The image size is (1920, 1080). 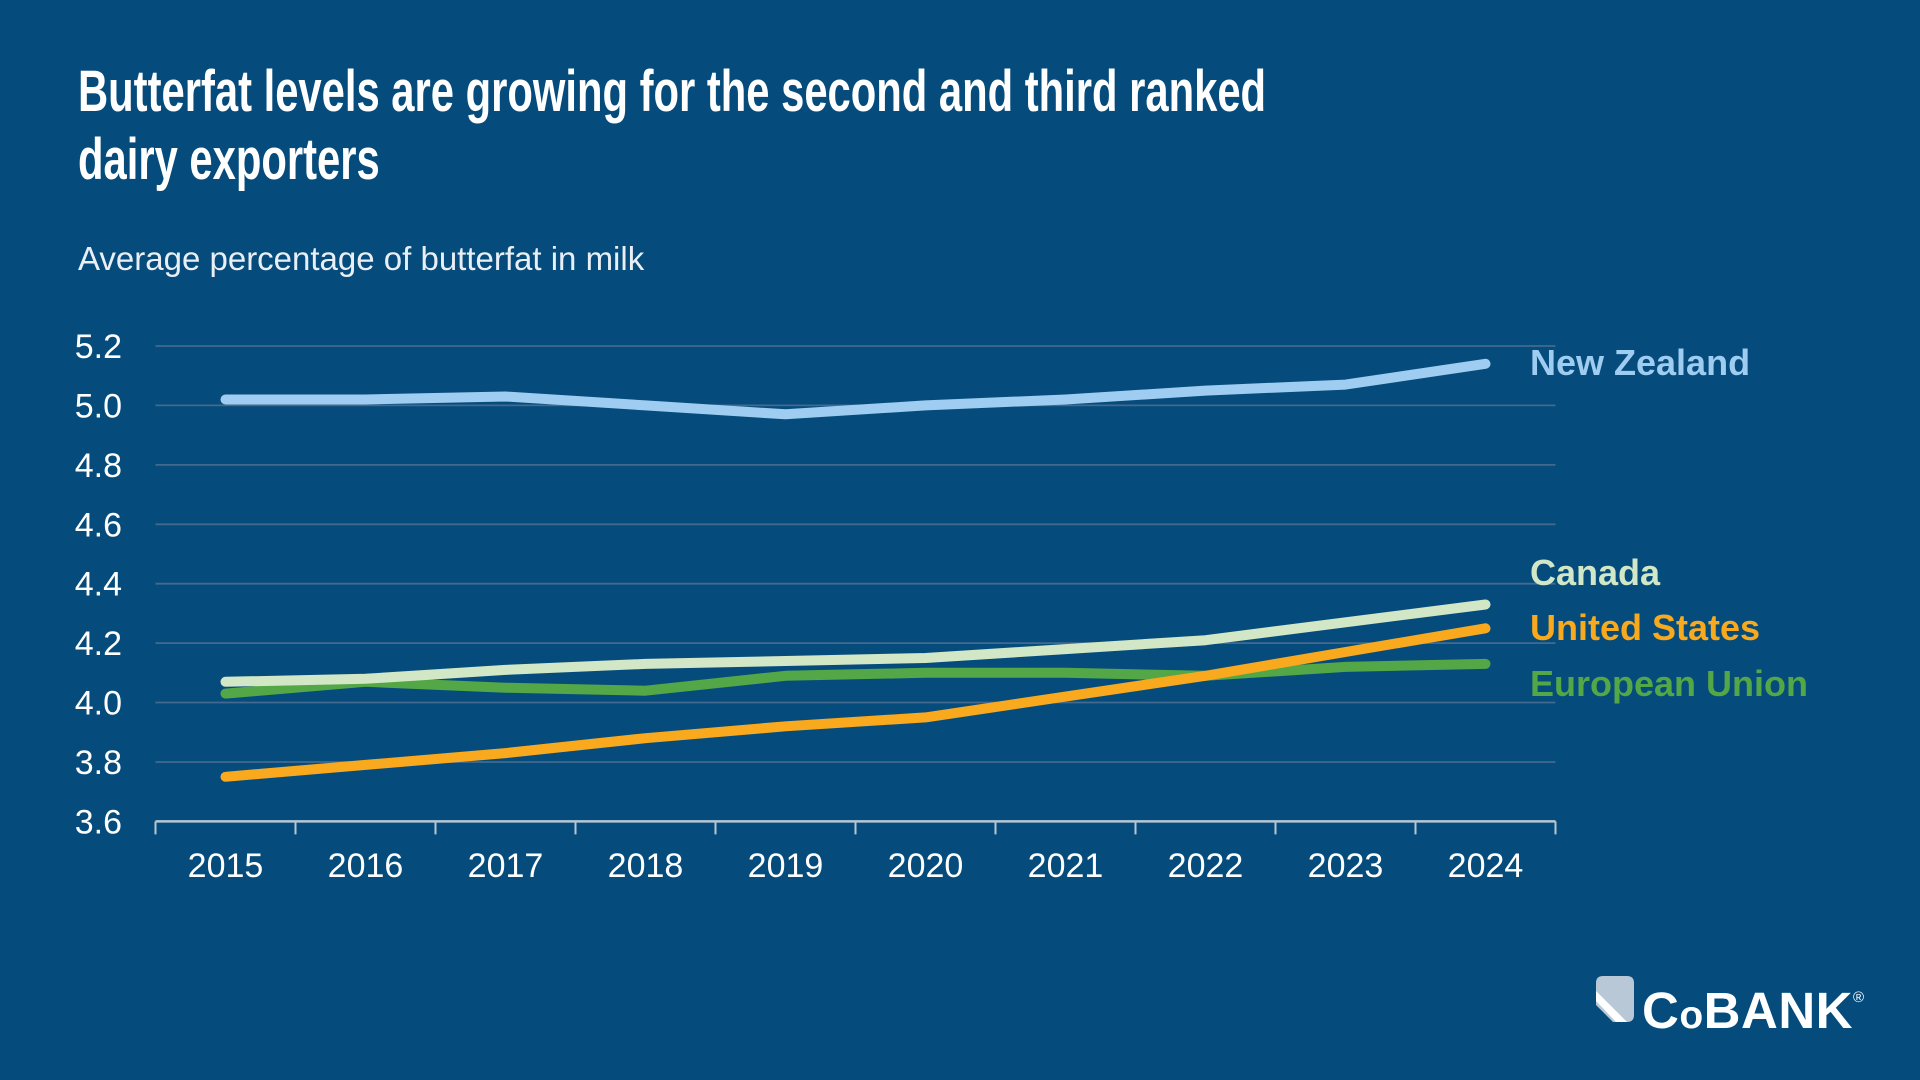 I want to click on y-tick-label-5.0: 5.0, so click(x=98, y=406).